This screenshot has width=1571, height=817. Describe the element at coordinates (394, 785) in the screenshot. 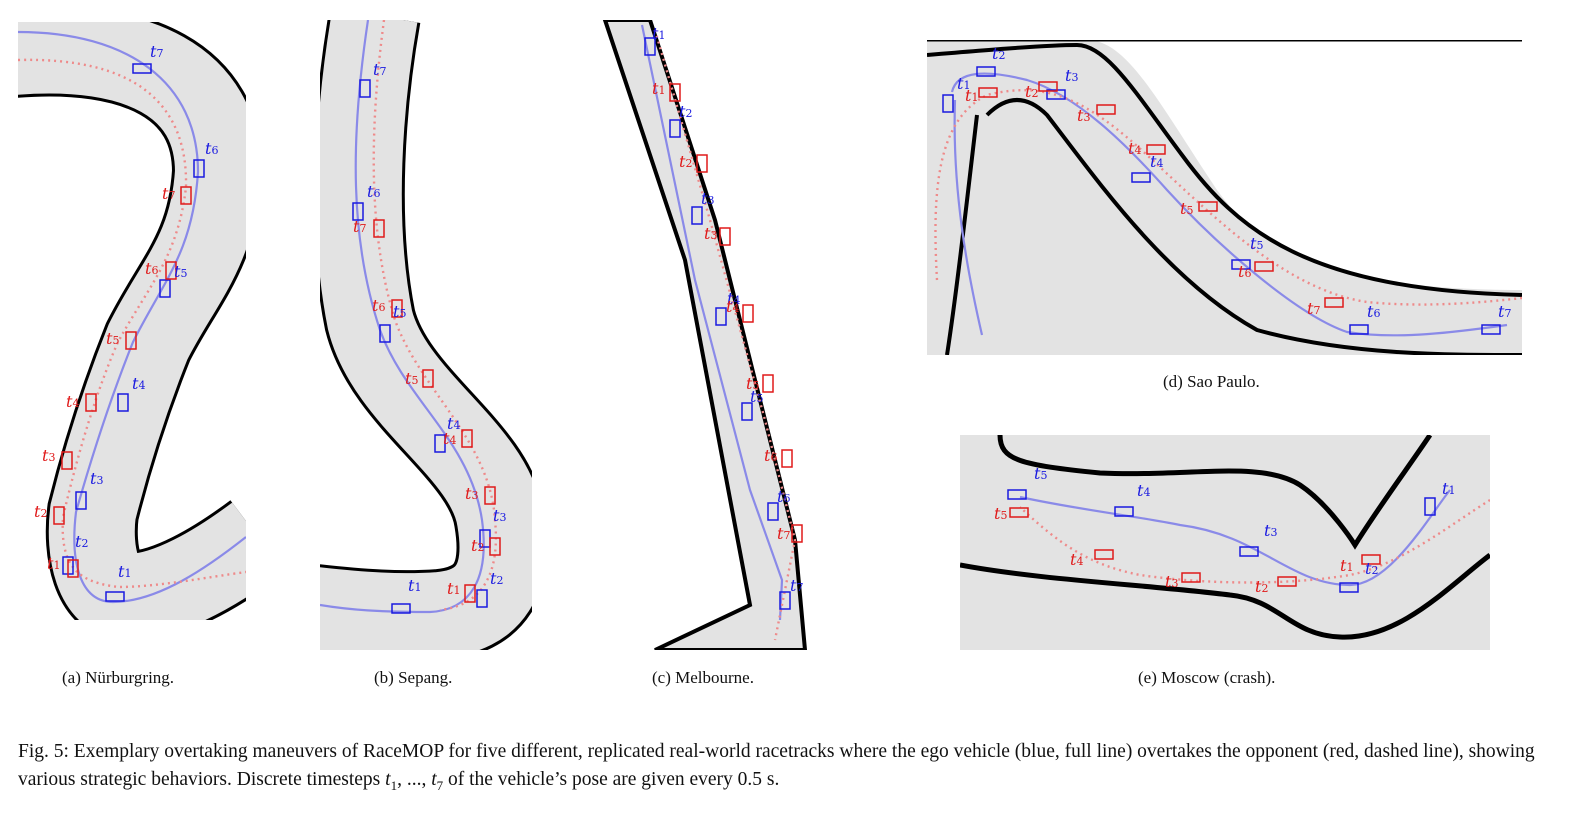

I see `math-t-start-sub: 1` at that location.